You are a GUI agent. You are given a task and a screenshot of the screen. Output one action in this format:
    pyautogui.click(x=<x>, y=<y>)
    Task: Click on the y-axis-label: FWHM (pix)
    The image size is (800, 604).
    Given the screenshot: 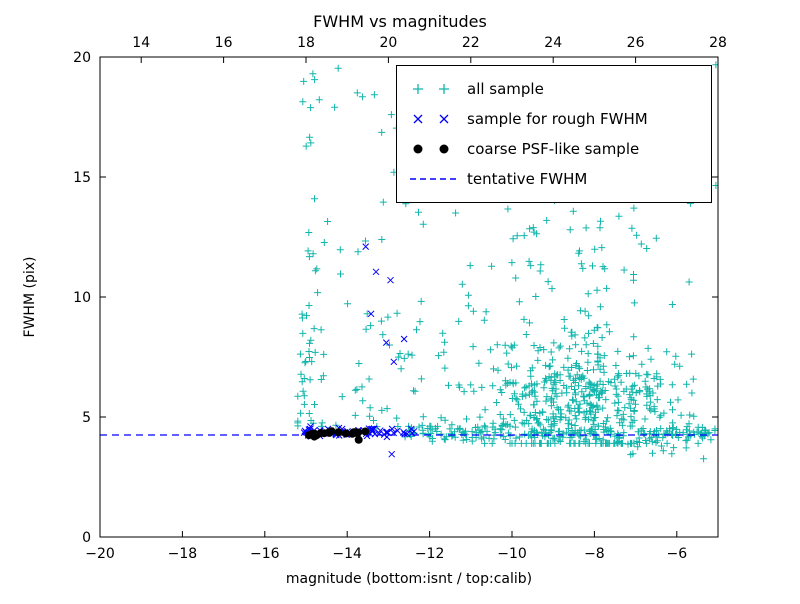 What is the action you would take?
    pyautogui.click(x=30, y=297)
    